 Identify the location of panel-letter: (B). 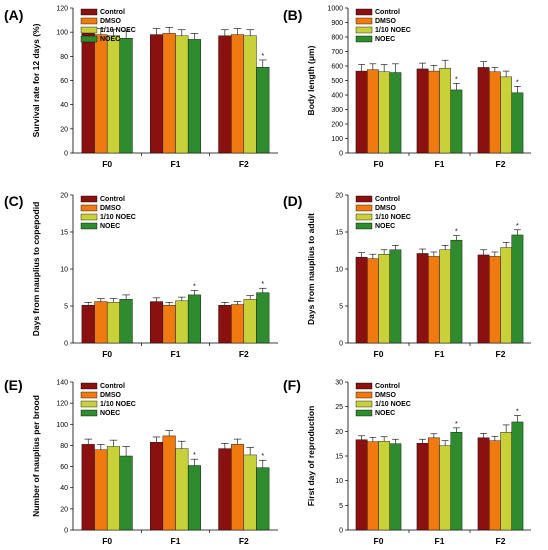
(292, 15).